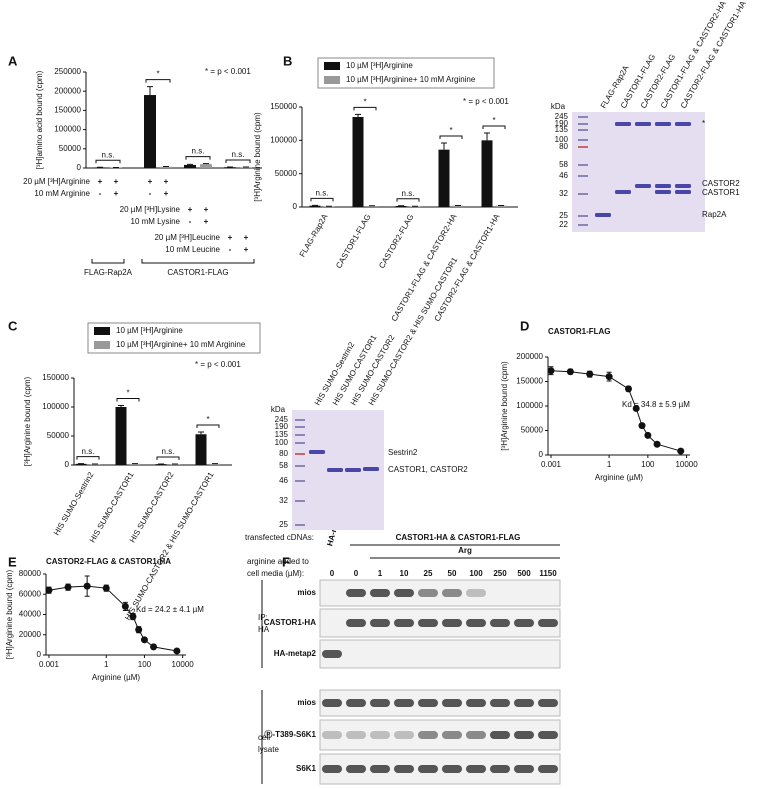  Describe the element at coordinates (524, 325) in the screenshot. I see `panel-letter: D` at that location.